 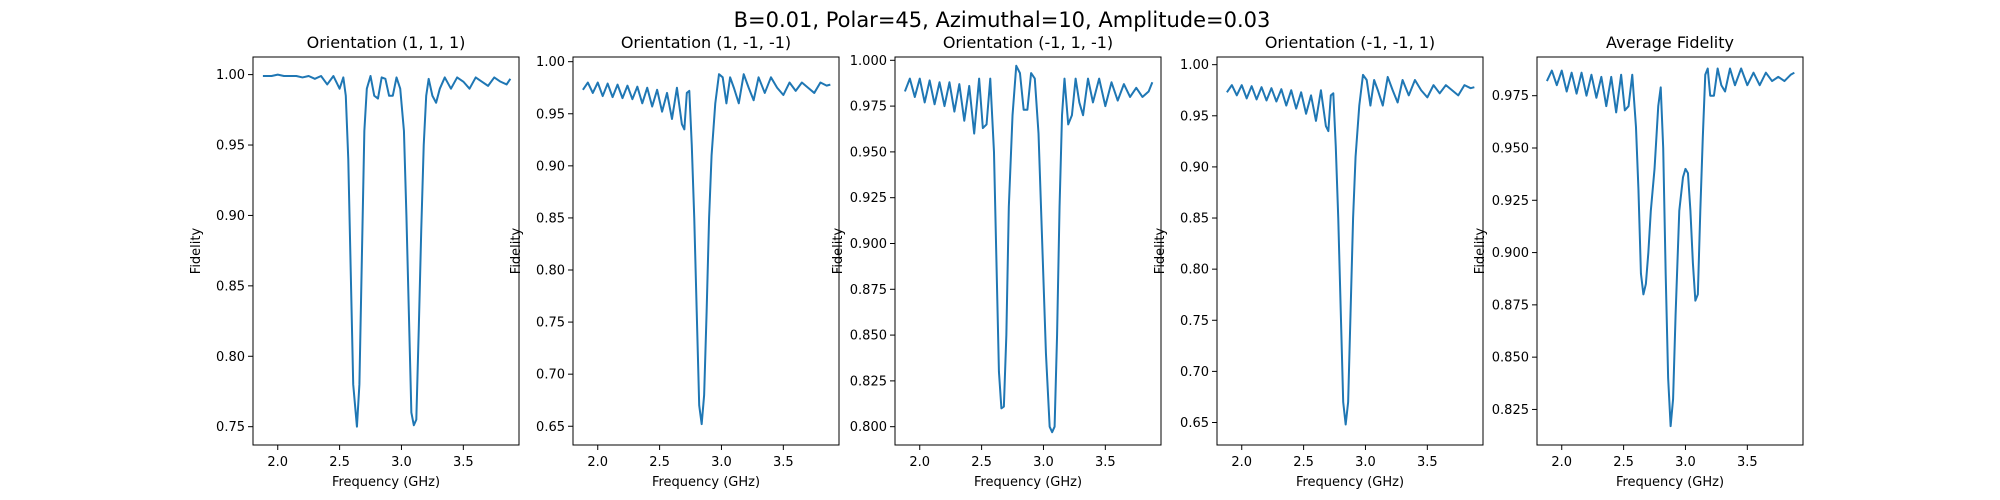 I want to click on subplot-title: Average Fidelity, so click(x=1670, y=42).